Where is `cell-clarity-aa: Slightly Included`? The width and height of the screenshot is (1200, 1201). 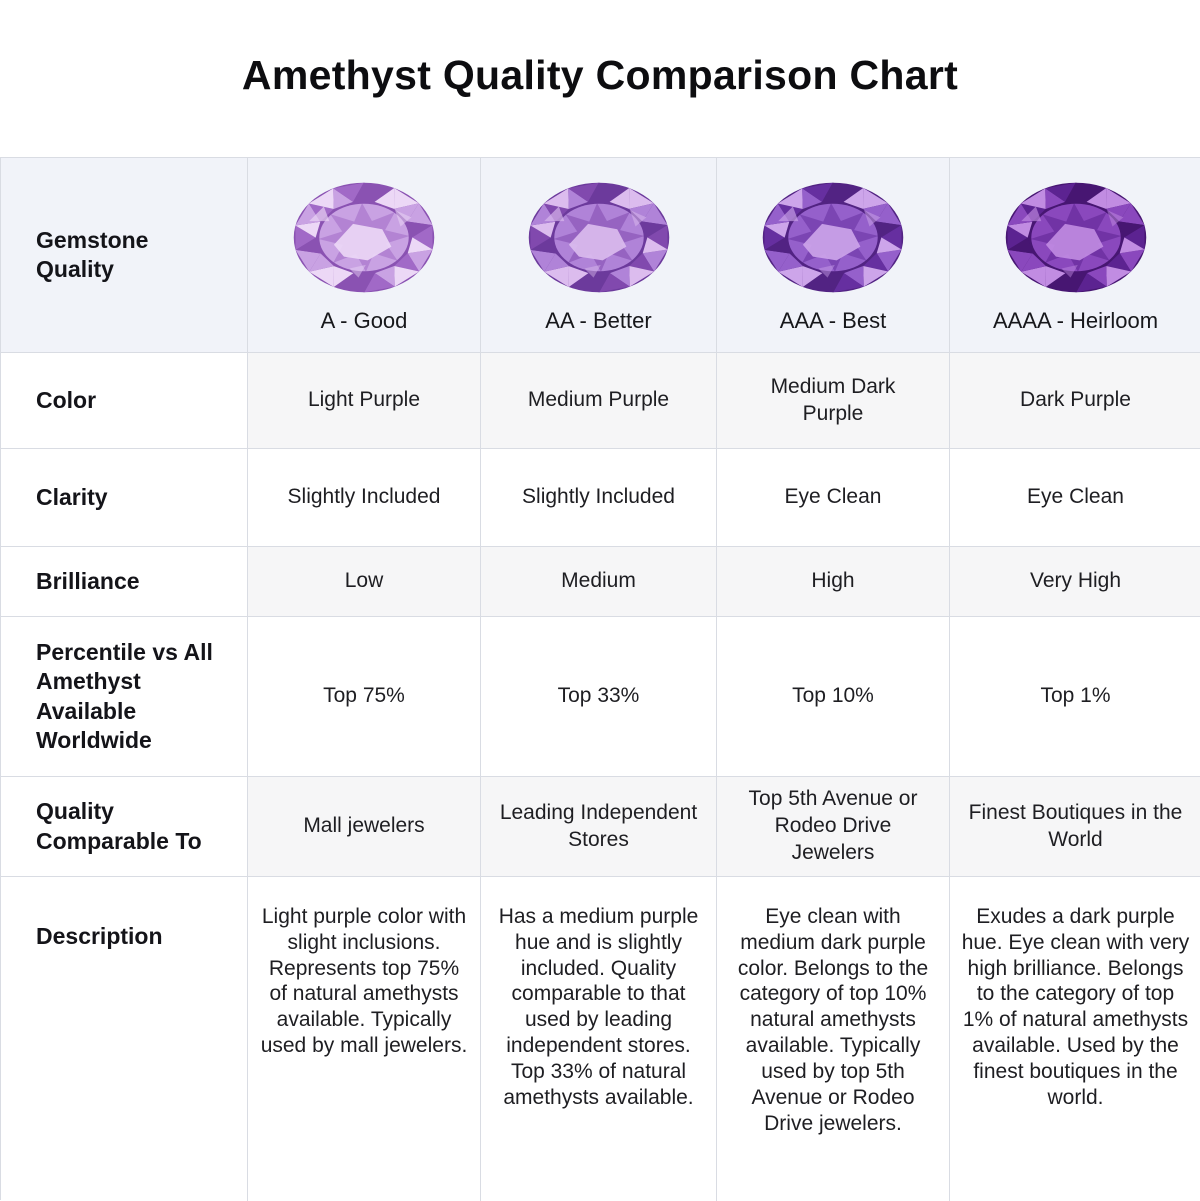
cell-clarity-aa: Slightly Included is located at coordinates (599, 498).